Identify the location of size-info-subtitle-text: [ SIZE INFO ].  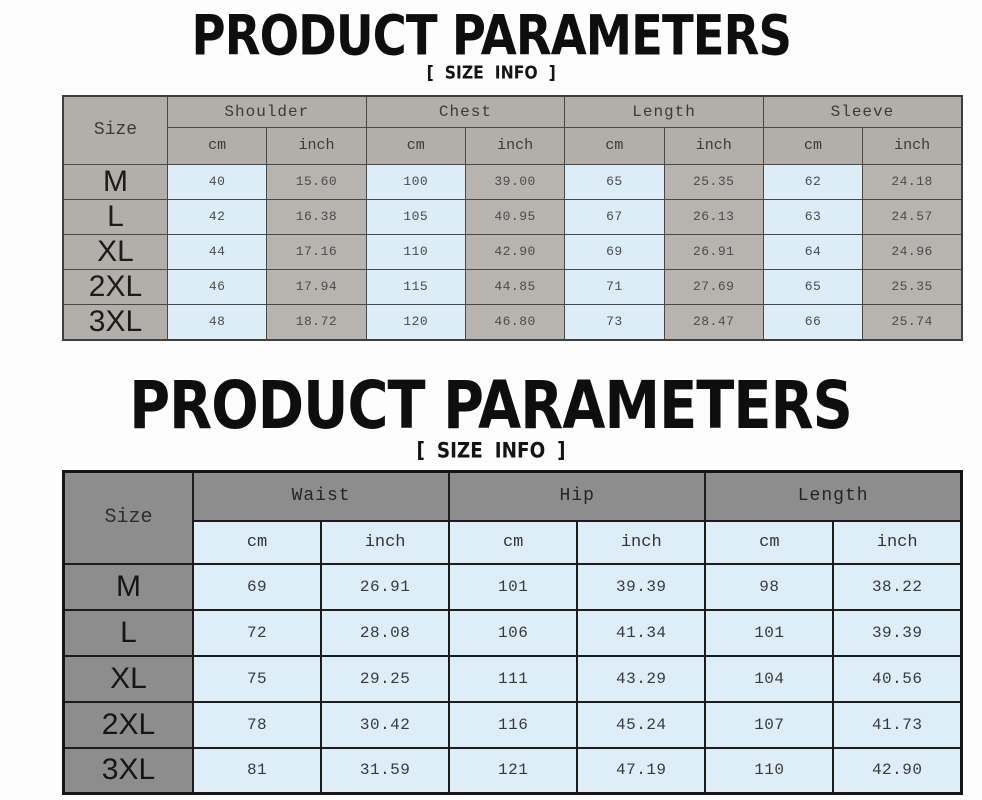
(491, 73).